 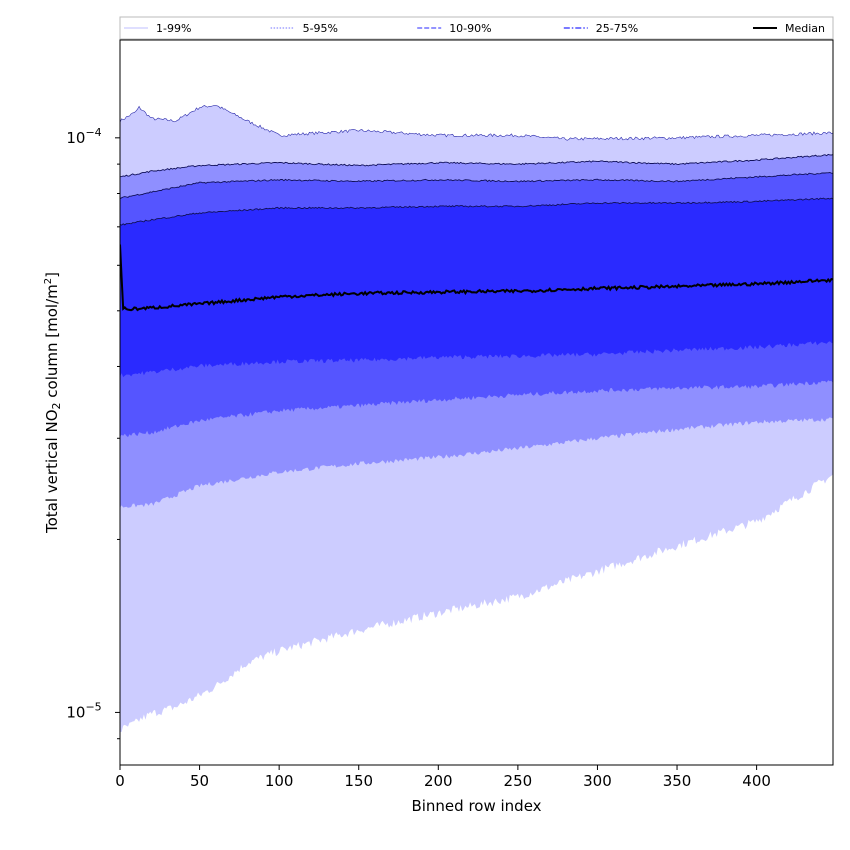 I want to click on x-tick-label: 250, so click(x=518, y=781).